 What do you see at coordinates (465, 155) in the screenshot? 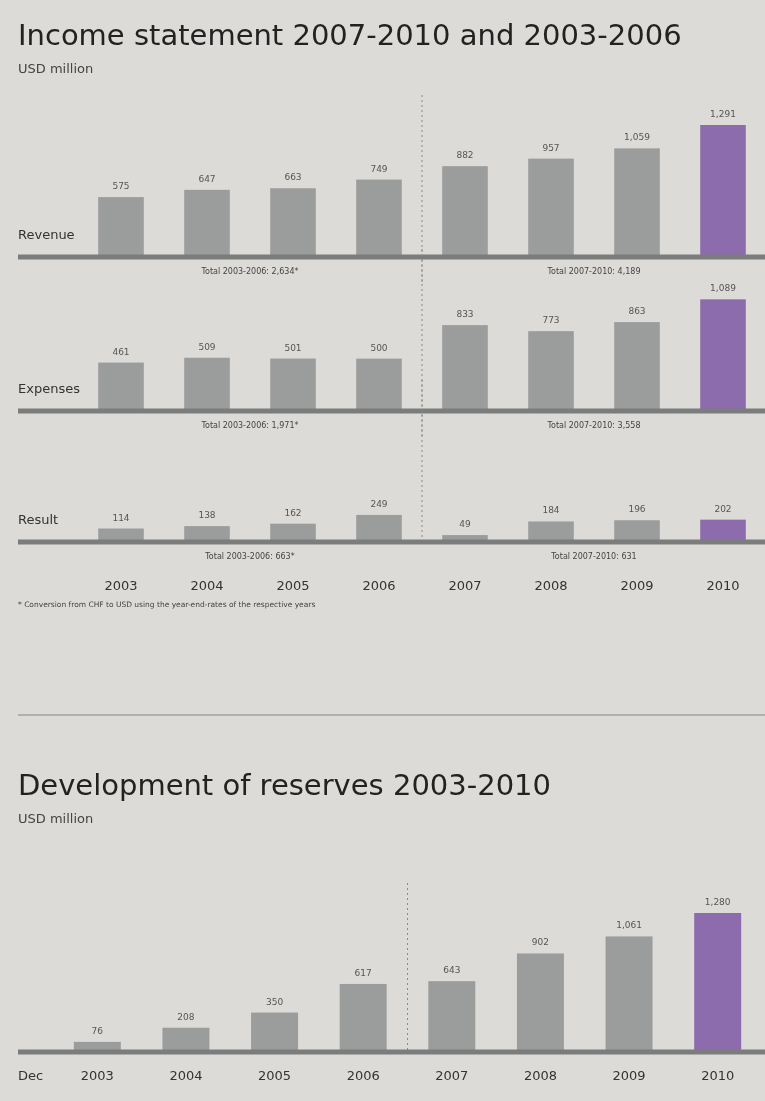
I see `data-label: 882` at bounding box center [465, 155].